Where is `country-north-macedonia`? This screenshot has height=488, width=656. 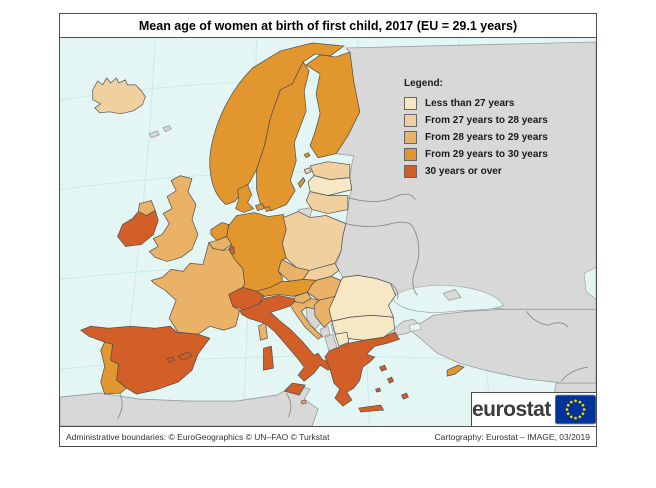
country-north-macedonia is located at coordinates (342, 339).